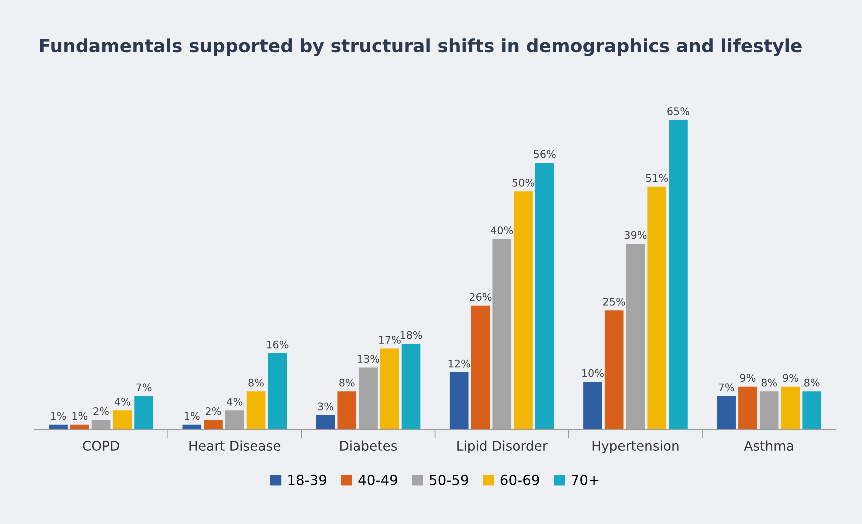 Image resolution: width=862 pixels, height=524 pixels. I want to click on x-tick-label: Lipid Disorder, so click(503, 447).